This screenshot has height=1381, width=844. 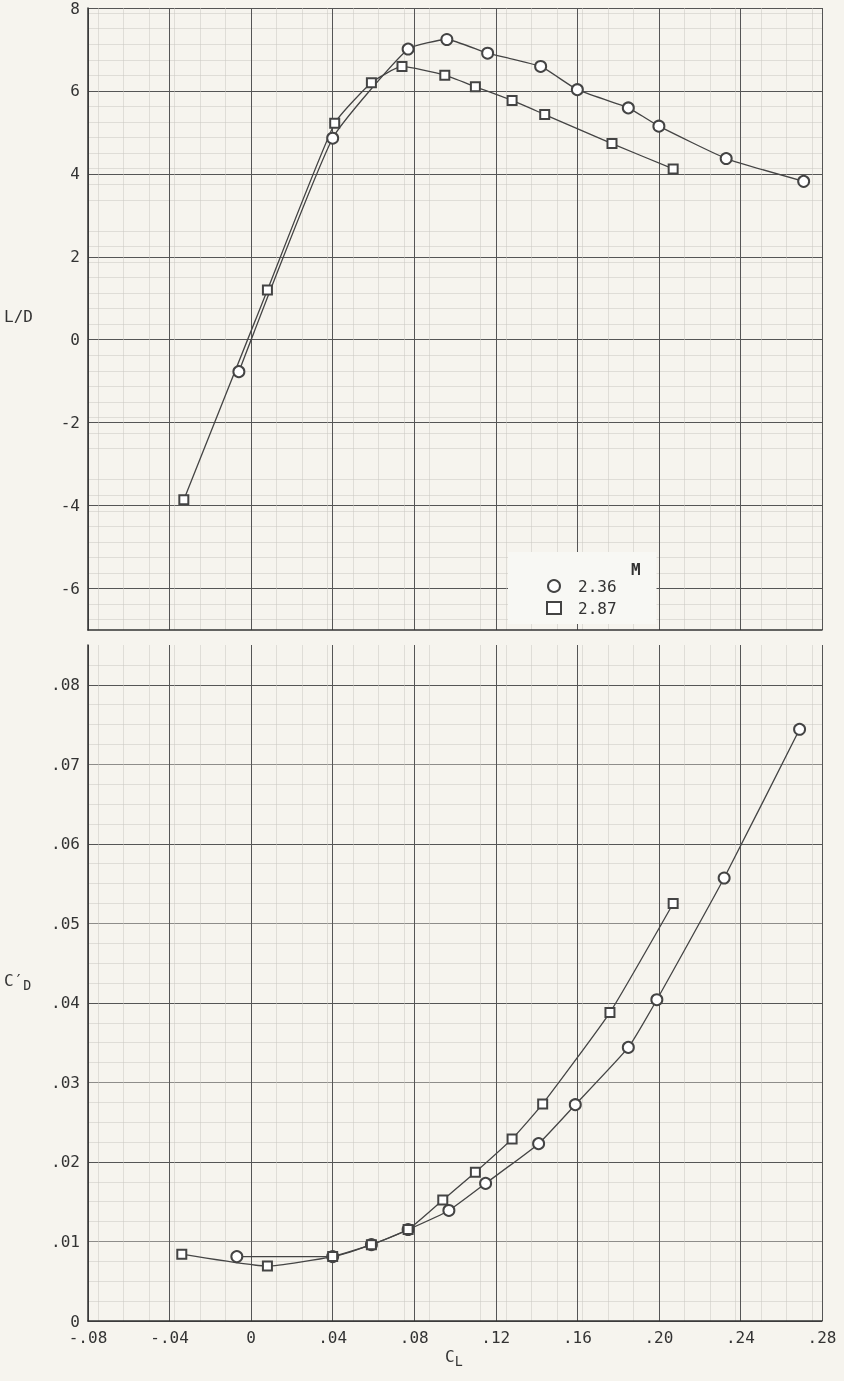 What do you see at coordinates (70, 423) in the screenshot?
I see `y-tick-label: -2` at bounding box center [70, 423].